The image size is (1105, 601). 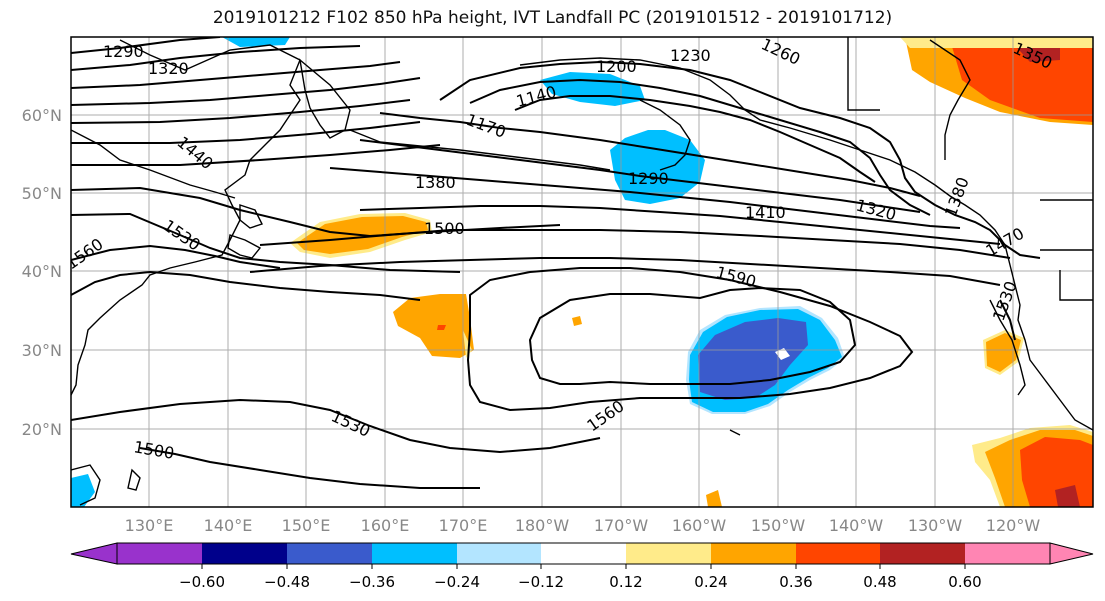 What do you see at coordinates (42, 429) in the screenshot?
I see `lat-label: 20°N` at bounding box center [42, 429].